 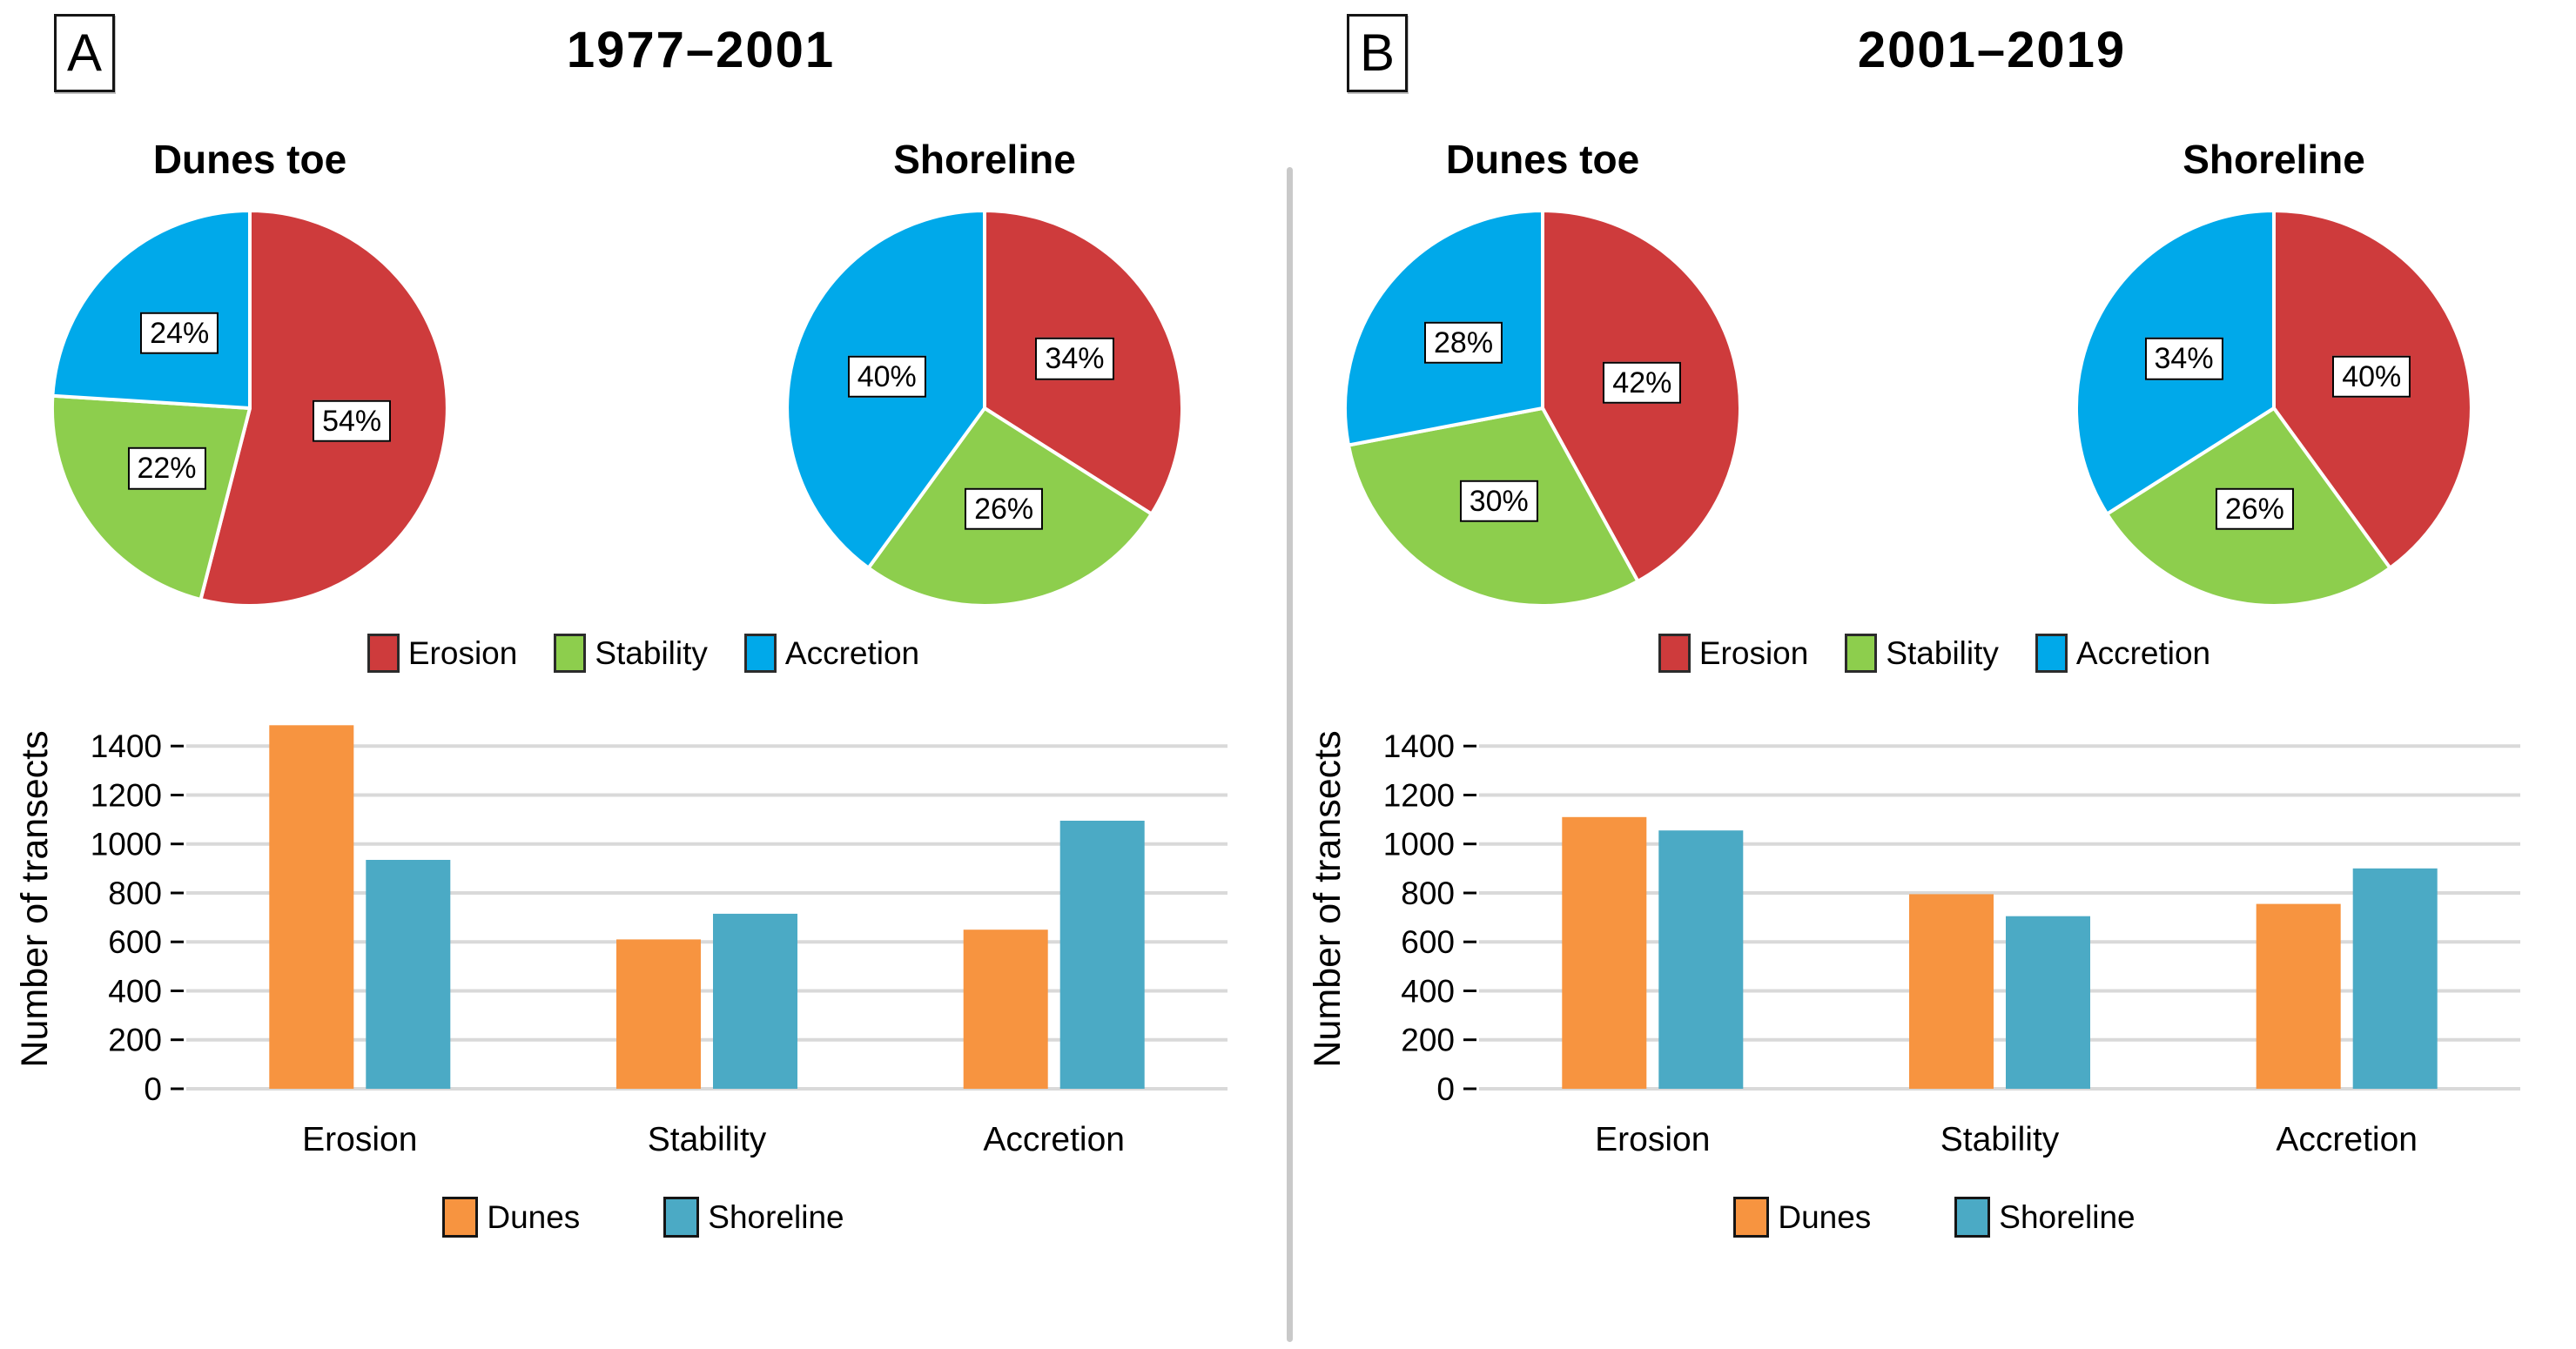 What do you see at coordinates (1054, 1139) in the screenshot?
I see `category-label: Accretion` at bounding box center [1054, 1139].